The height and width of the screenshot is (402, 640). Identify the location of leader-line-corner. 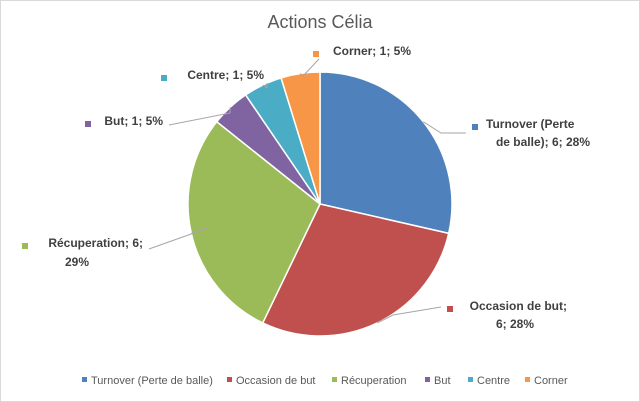
(309, 67).